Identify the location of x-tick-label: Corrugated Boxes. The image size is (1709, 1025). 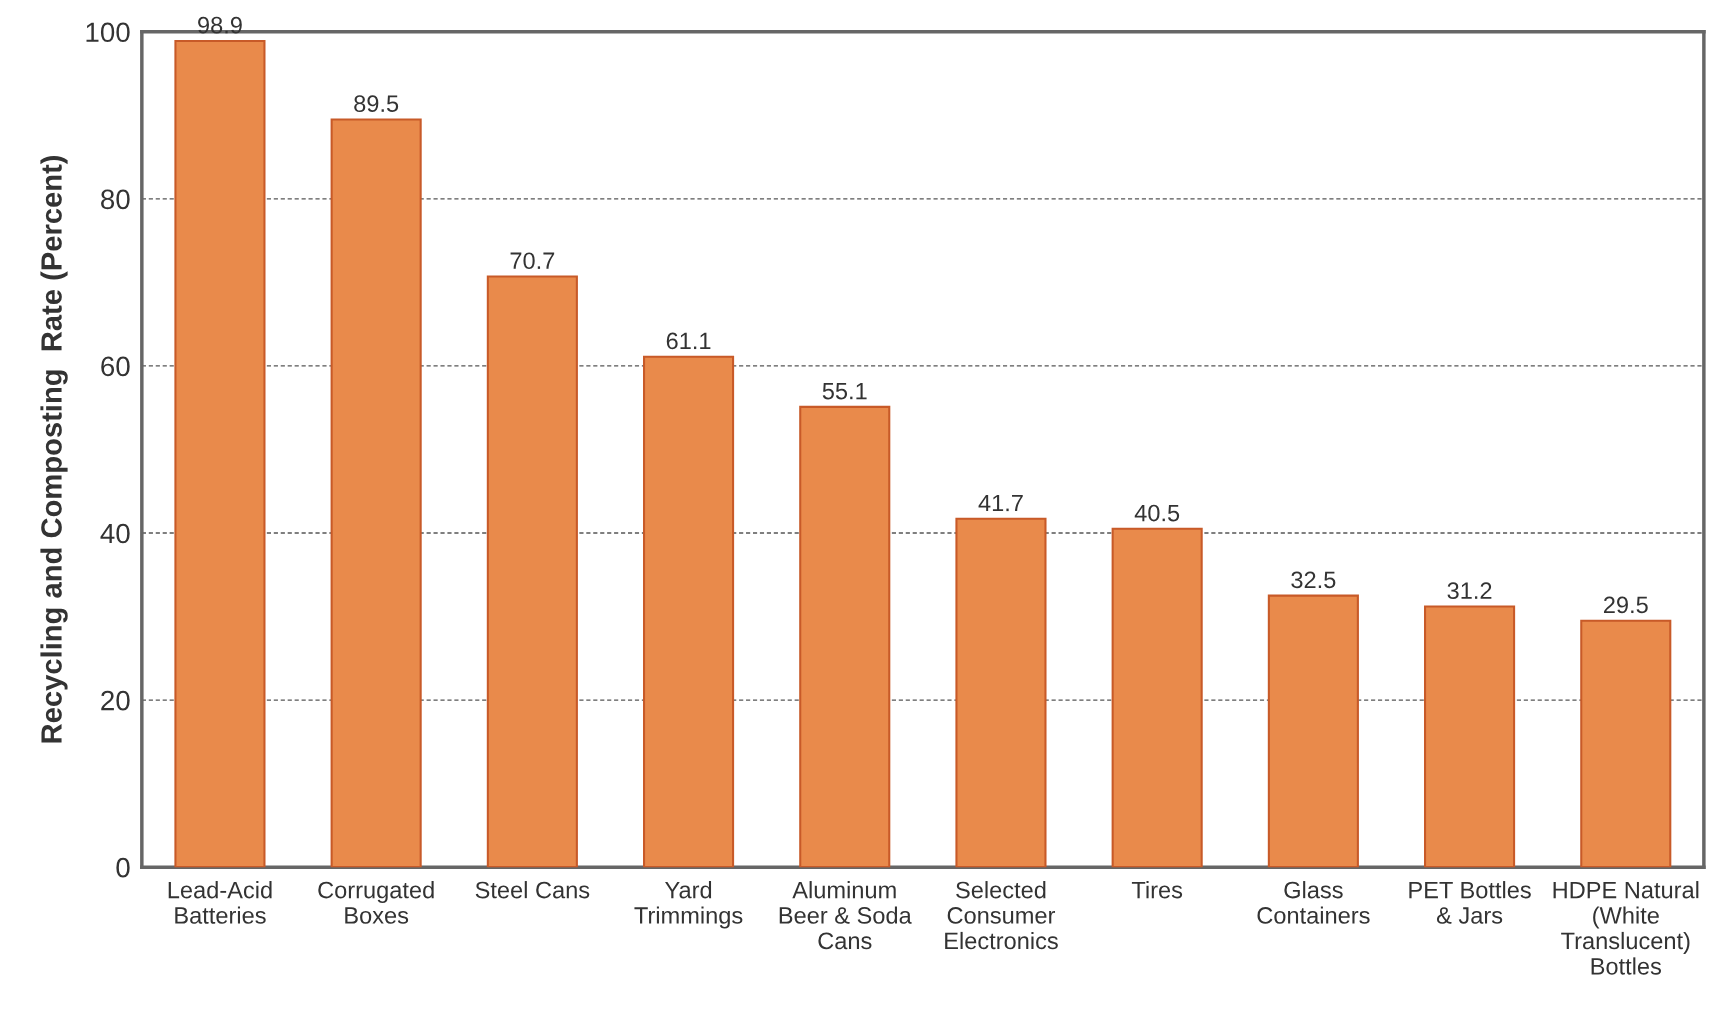
(376, 902).